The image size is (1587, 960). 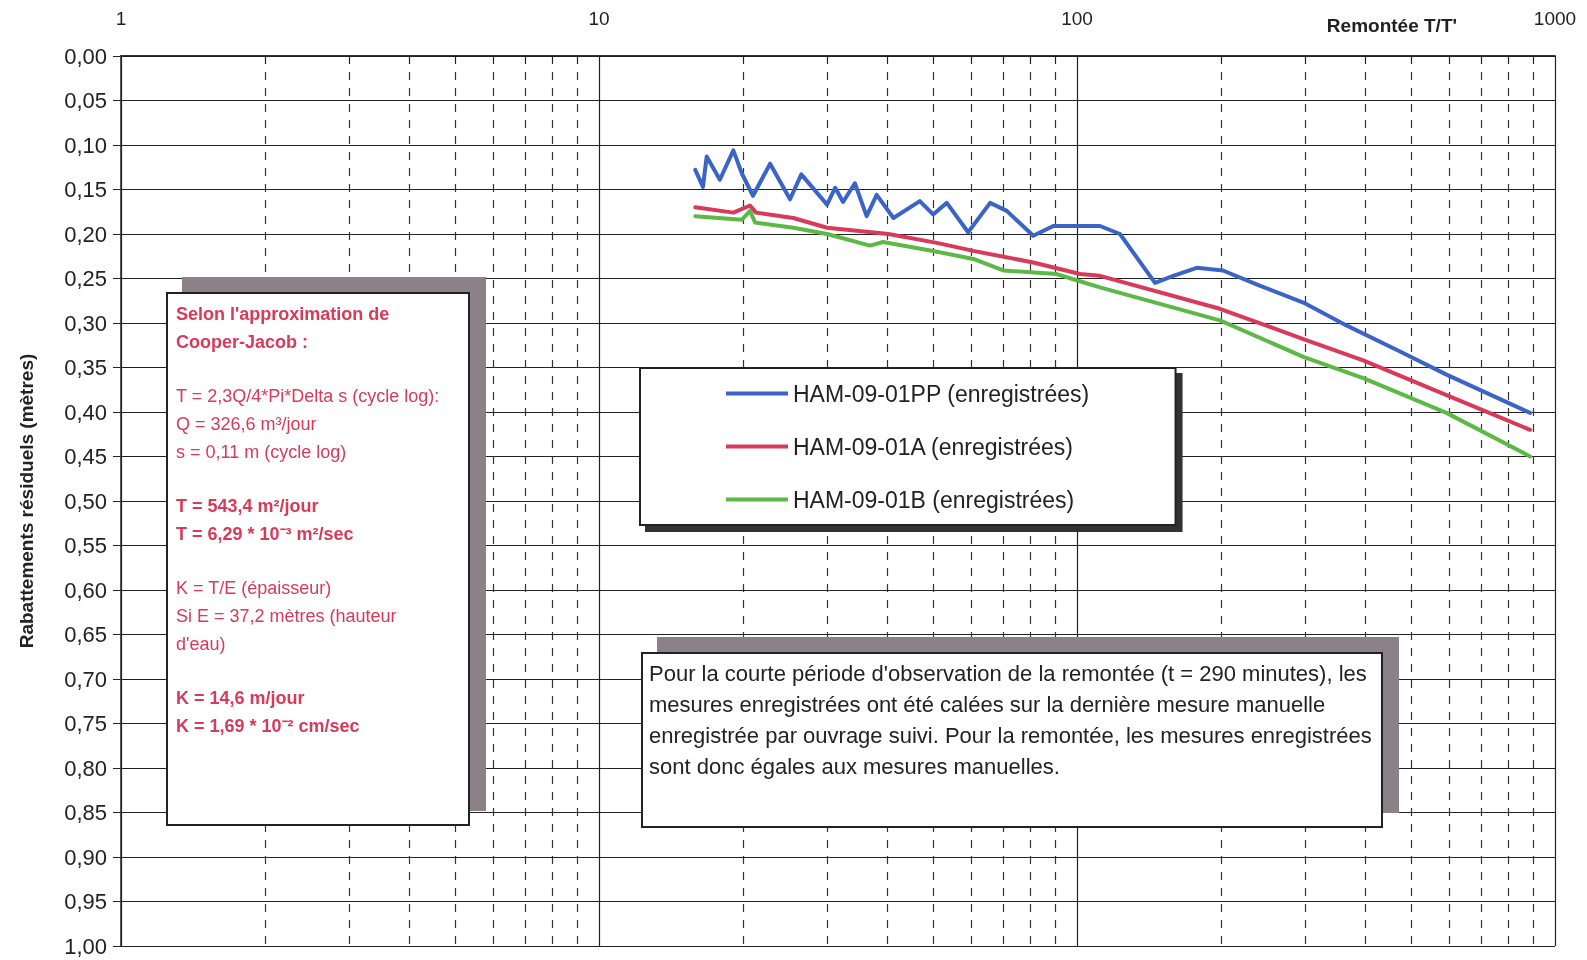 What do you see at coordinates (85, 901) in the screenshot?
I see `y-tick-label: 0,95` at bounding box center [85, 901].